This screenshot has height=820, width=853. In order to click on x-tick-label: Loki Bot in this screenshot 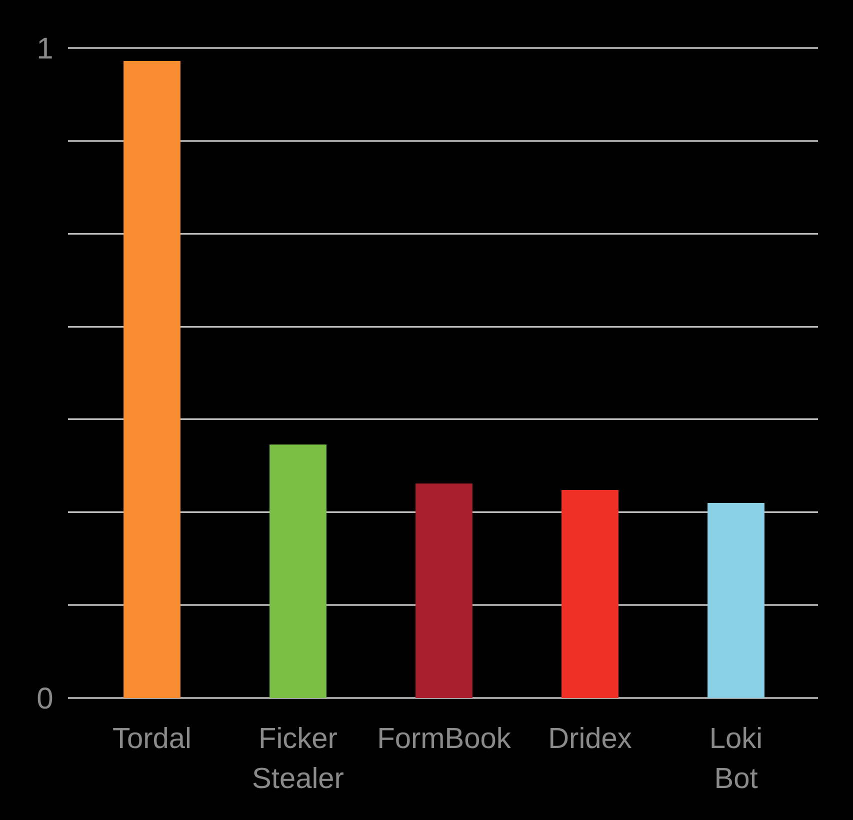, I will do `click(736, 759)`.